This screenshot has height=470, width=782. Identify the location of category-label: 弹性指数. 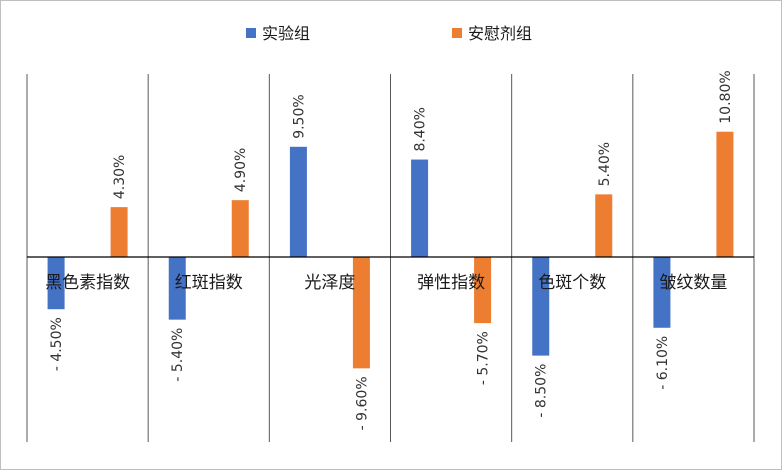
(451, 283).